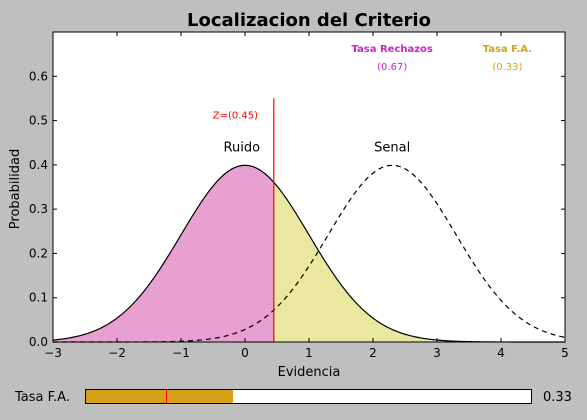 This screenshot has width=587, height=420. Describe the element at coordinates (309, 20) in the screenshot. I see `chart-title: Localizacion del Criterio` at that location.